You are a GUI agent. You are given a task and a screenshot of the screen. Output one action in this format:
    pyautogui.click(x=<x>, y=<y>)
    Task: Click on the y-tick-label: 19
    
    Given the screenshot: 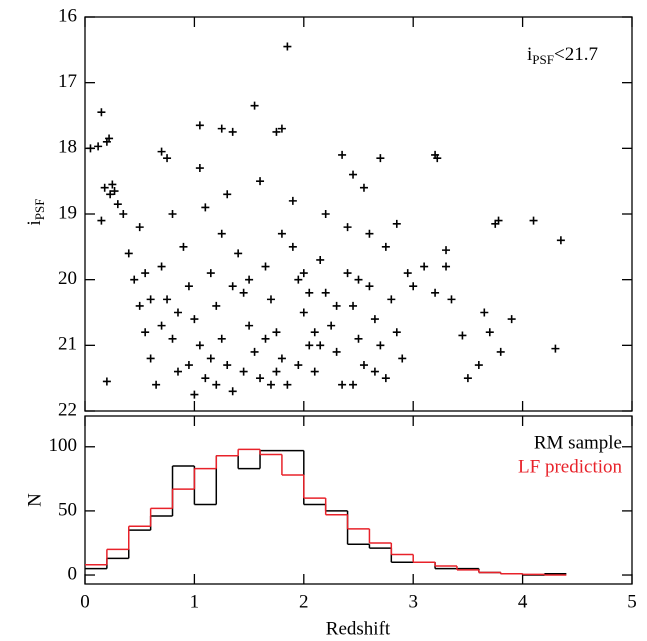 What is the action you would take?
    pyautogui.click(x=67, y=212)
    